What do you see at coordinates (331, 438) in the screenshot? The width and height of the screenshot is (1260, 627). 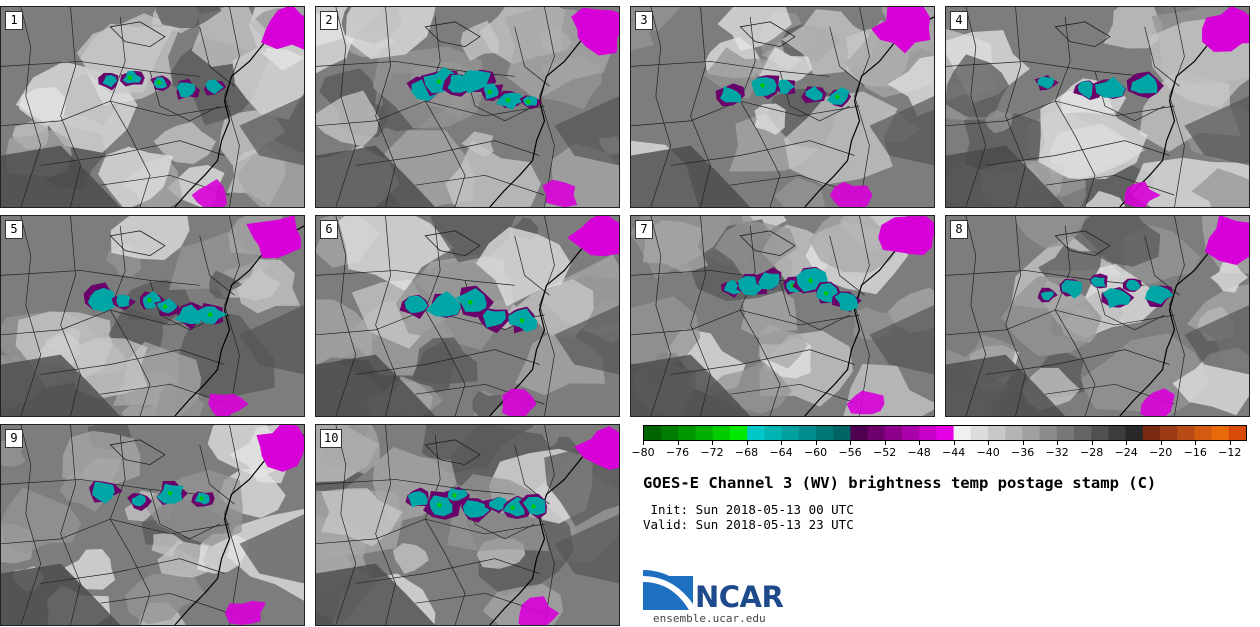 I see `panel-number: 10` at bounding box center [331, 438].